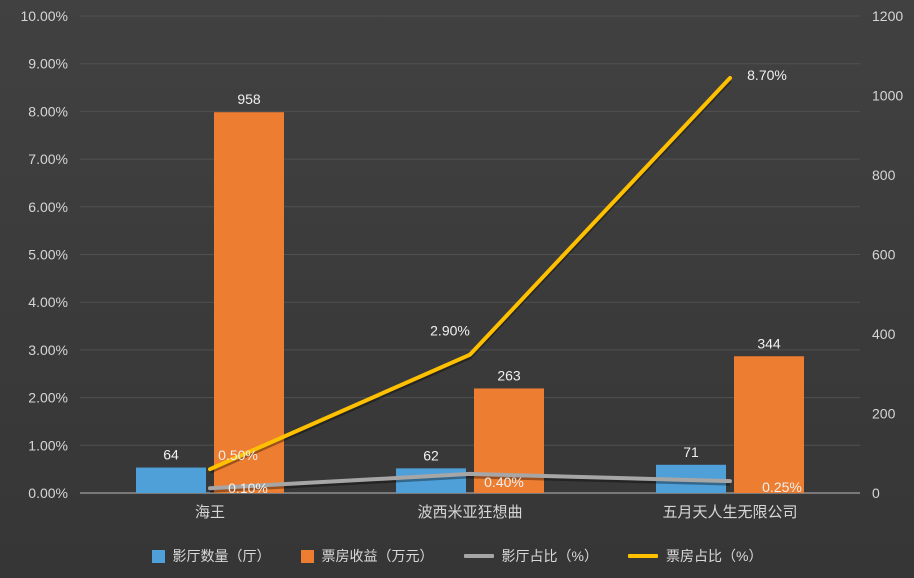 This screenshot has width=914, height=578. What do you see at coordinates (470, 483) in the screenshot?
I see `line-shadow` at bounding box center [470, 483].